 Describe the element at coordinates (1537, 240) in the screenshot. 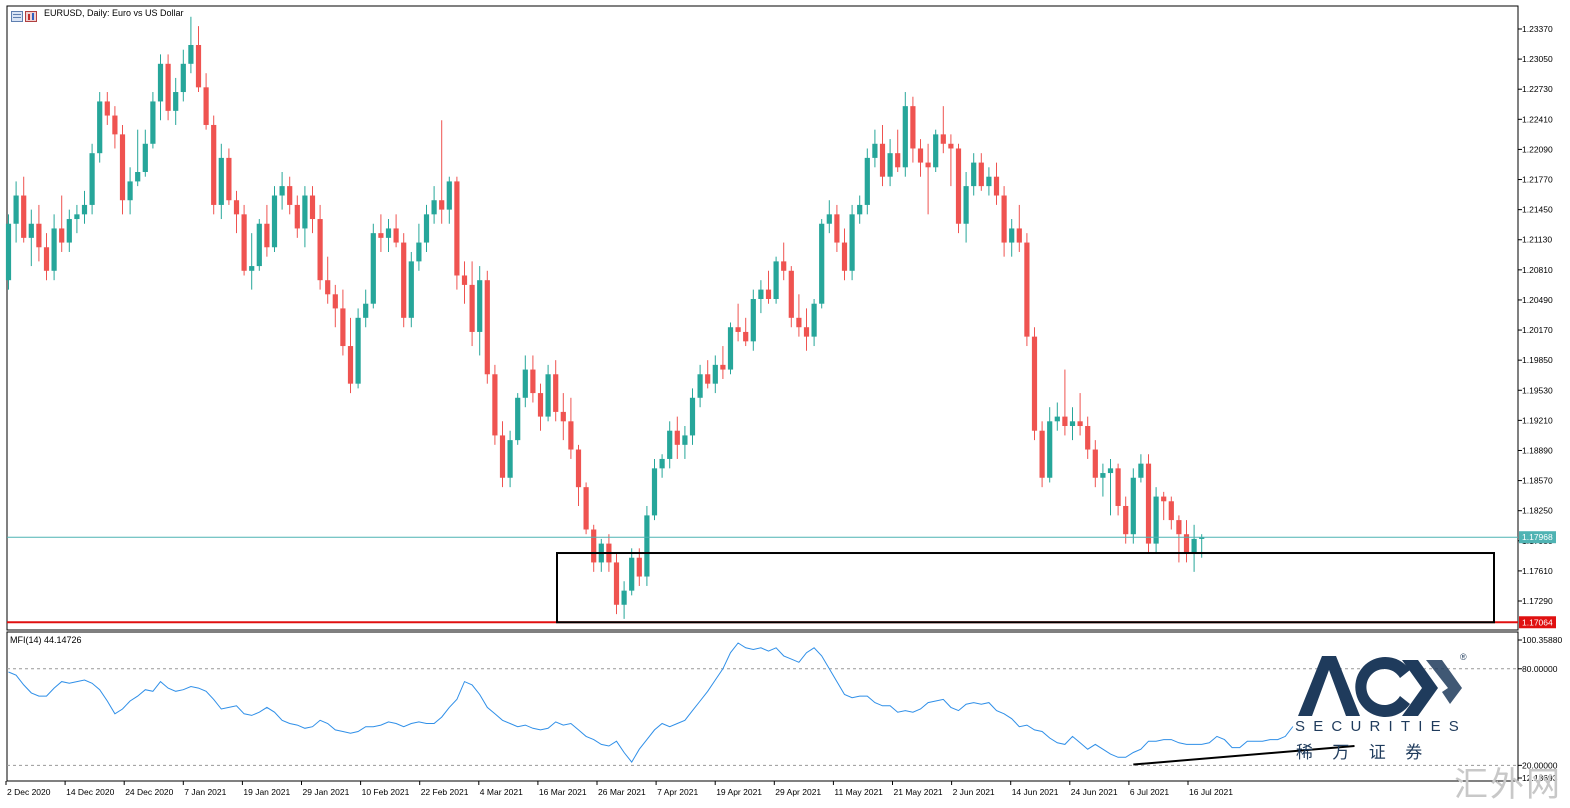

I see `price-tick-label: 1.21130` at that location.